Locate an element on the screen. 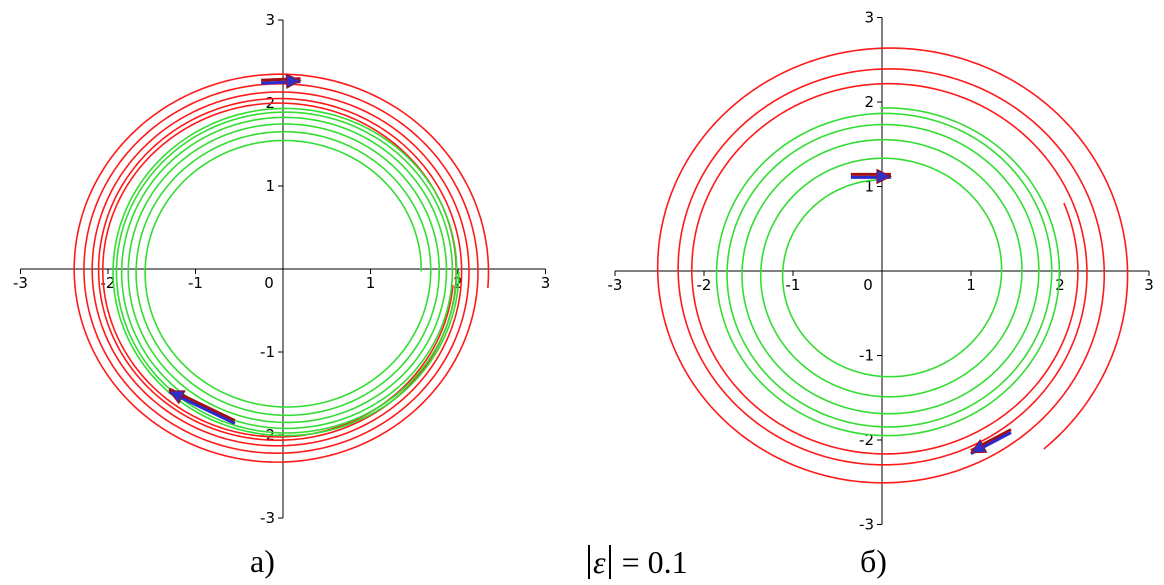 This screenshot has height=585, width=1164. panel-a-caption: а) is located at coordinates (262, 561).